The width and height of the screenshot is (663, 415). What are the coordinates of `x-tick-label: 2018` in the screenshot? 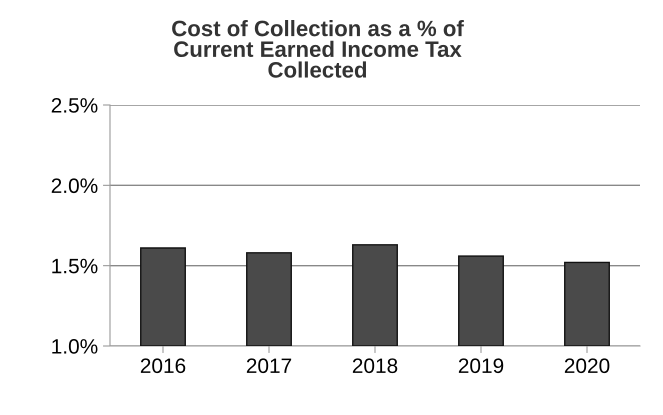 It's located at (375, 366).